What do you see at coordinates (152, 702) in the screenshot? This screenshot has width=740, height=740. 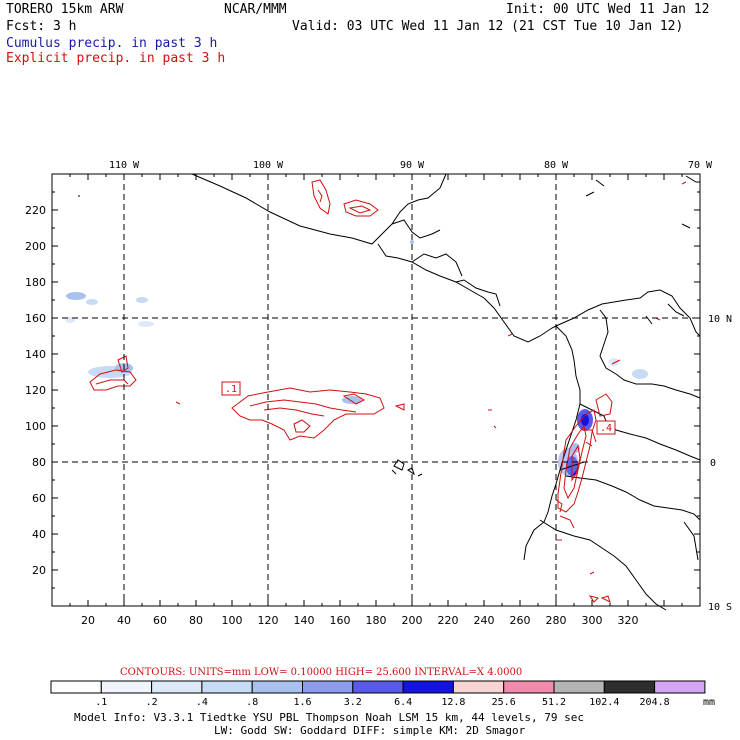 I see `colorbar-label: .2` at bounding box center [152, 702].